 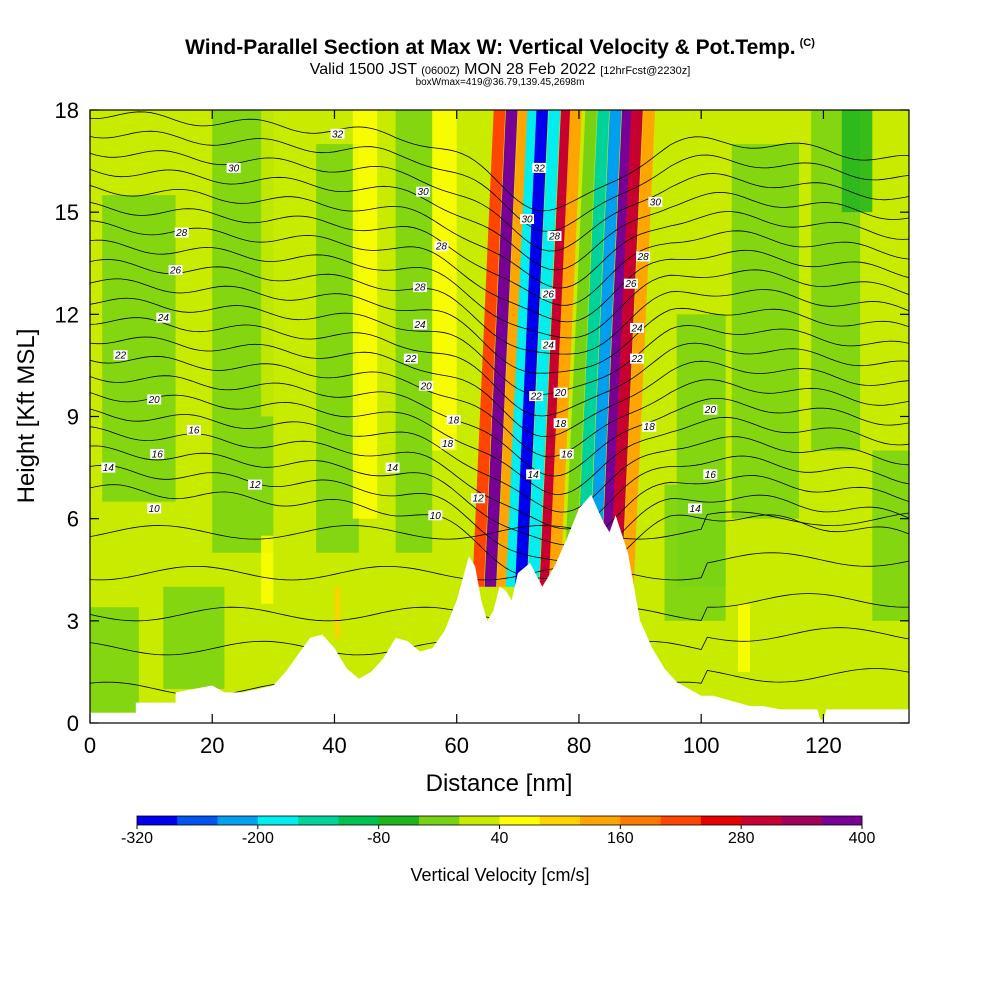 What do you see at coordinates (73, 417) in the screenshot?
I see `y-tick-label: 9` at bounding box center [73, 417].